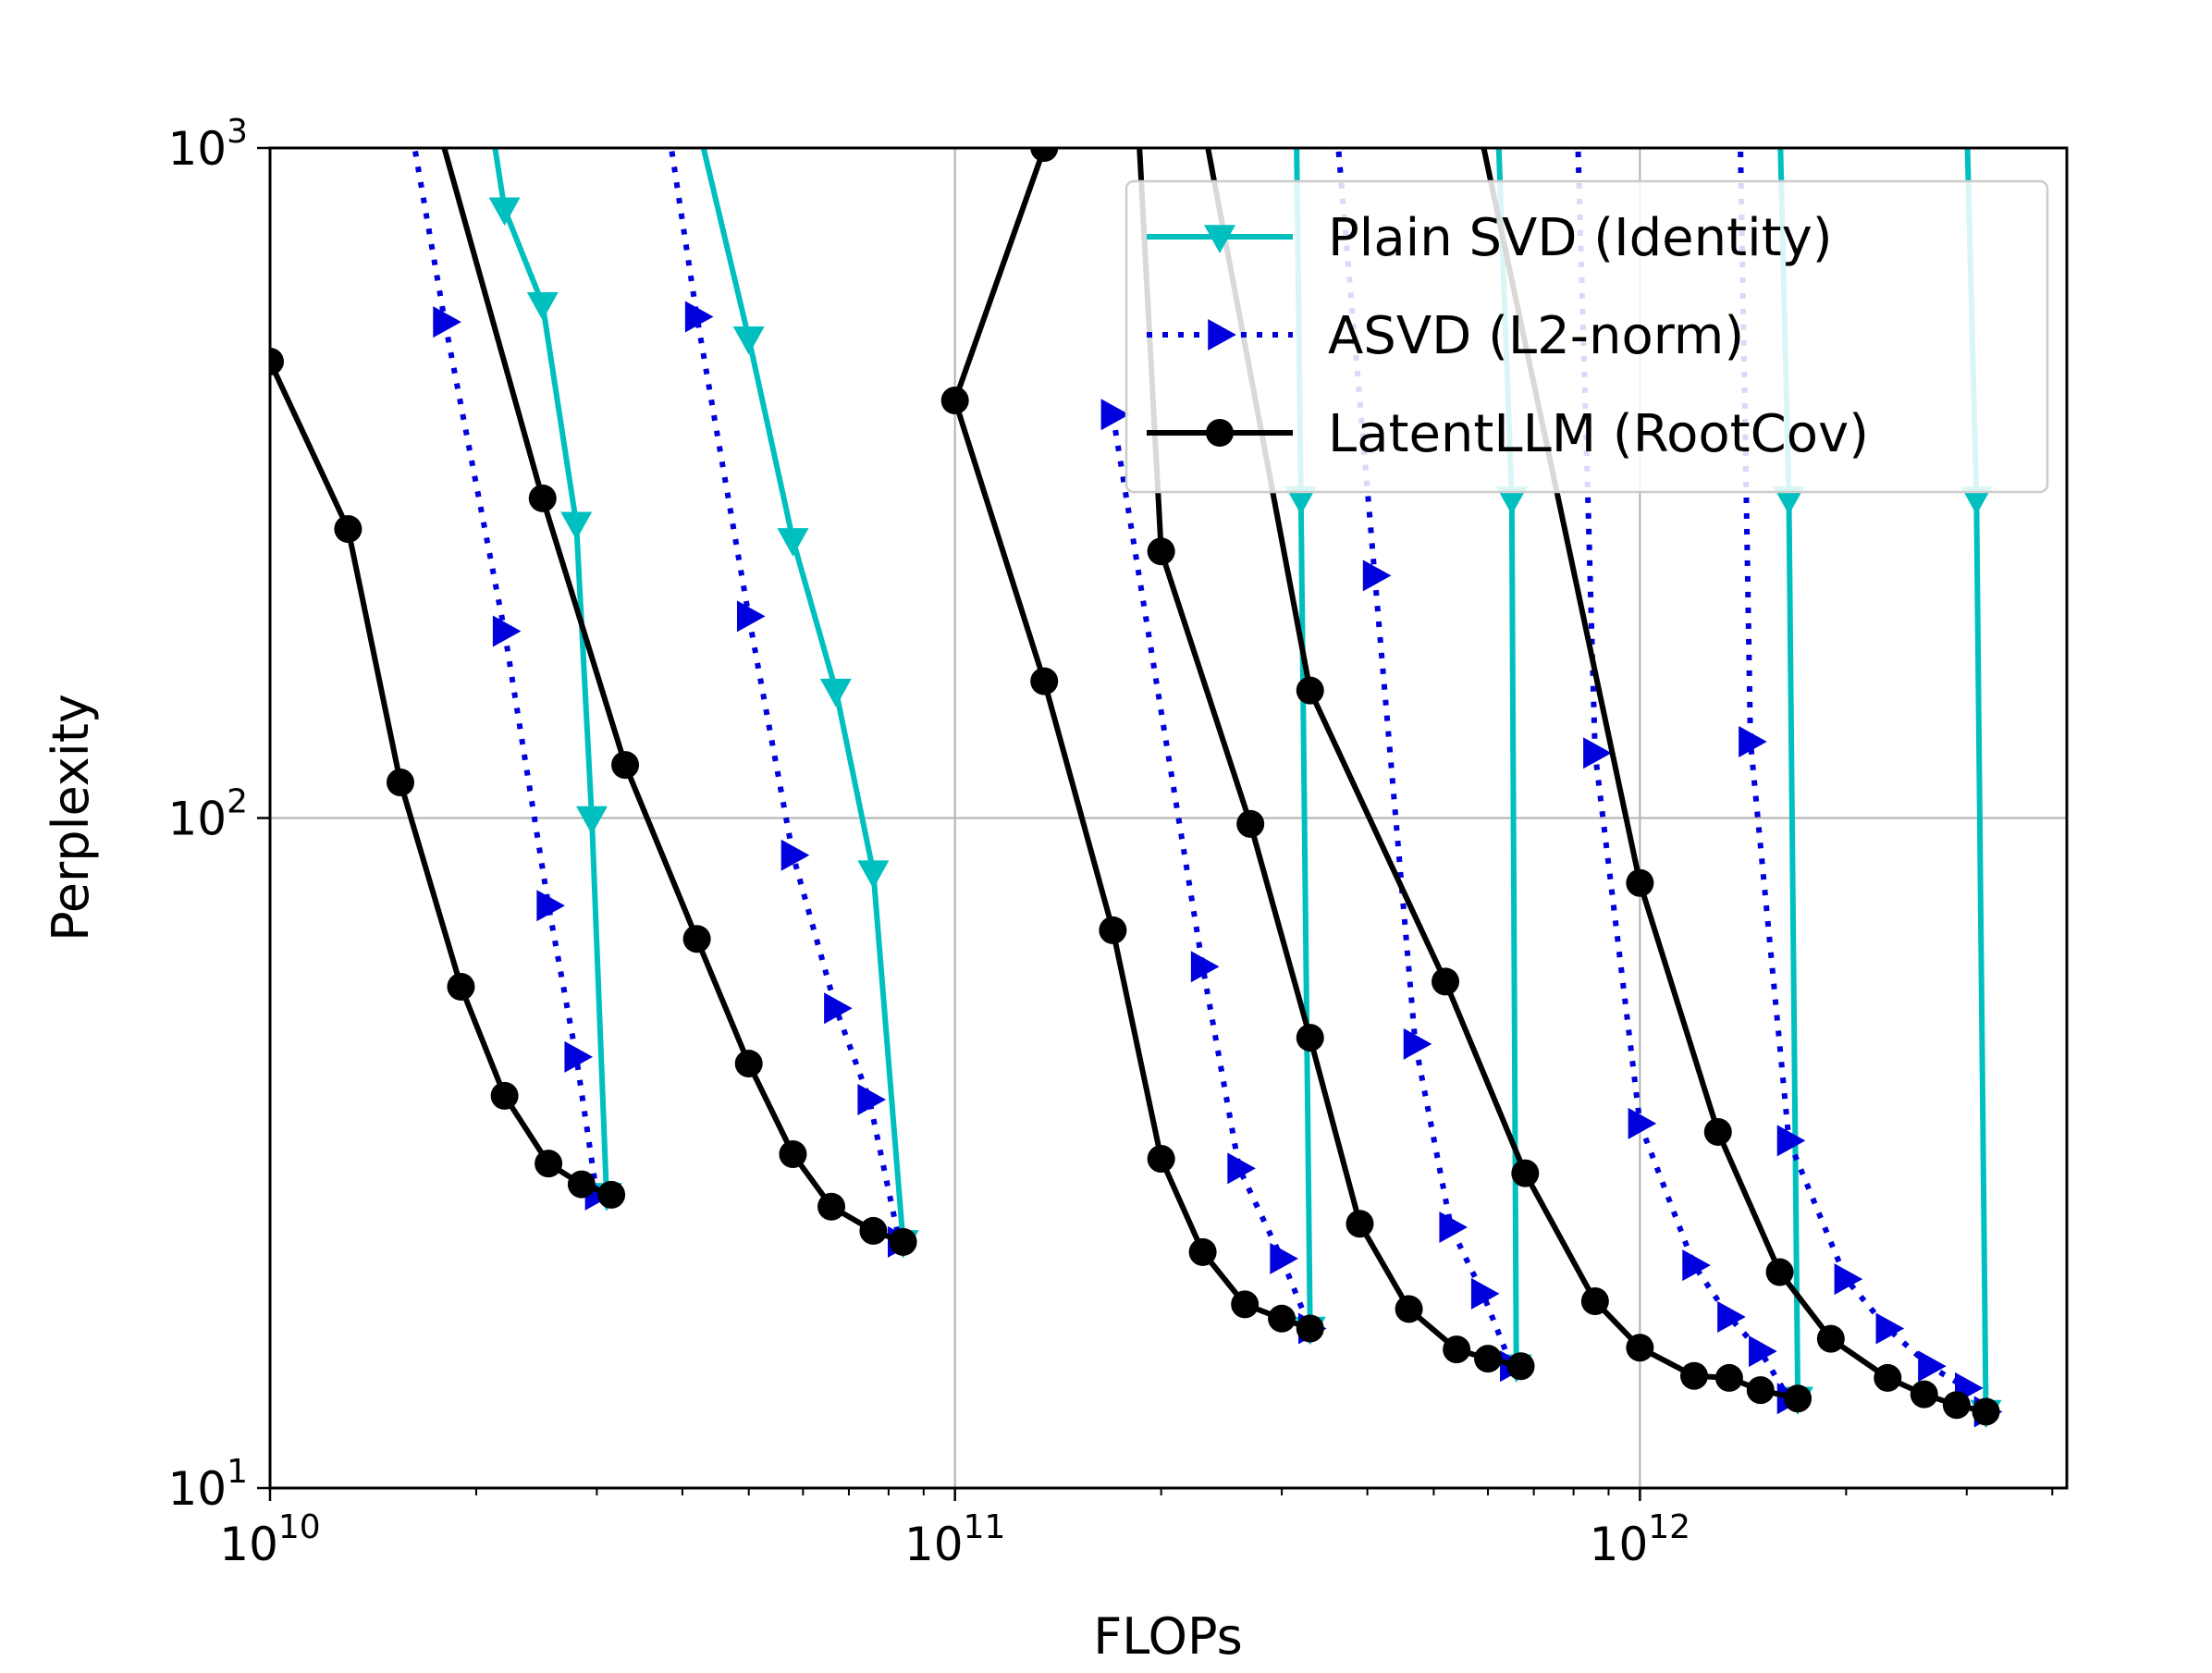 The width and height of the screenshot is (2212, 1673). Describe the element at coordinates (1536, 336) in the screenshot. I see `legend-label: ASVD (L2-norm)` at that location.